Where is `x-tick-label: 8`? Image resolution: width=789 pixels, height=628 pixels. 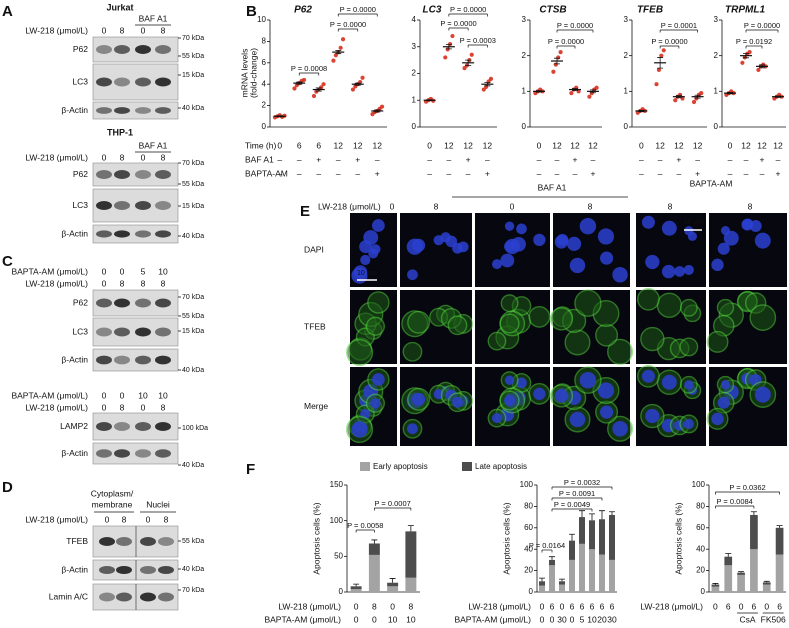
x-tick-label: 8 is located at coordinates (411, 606).